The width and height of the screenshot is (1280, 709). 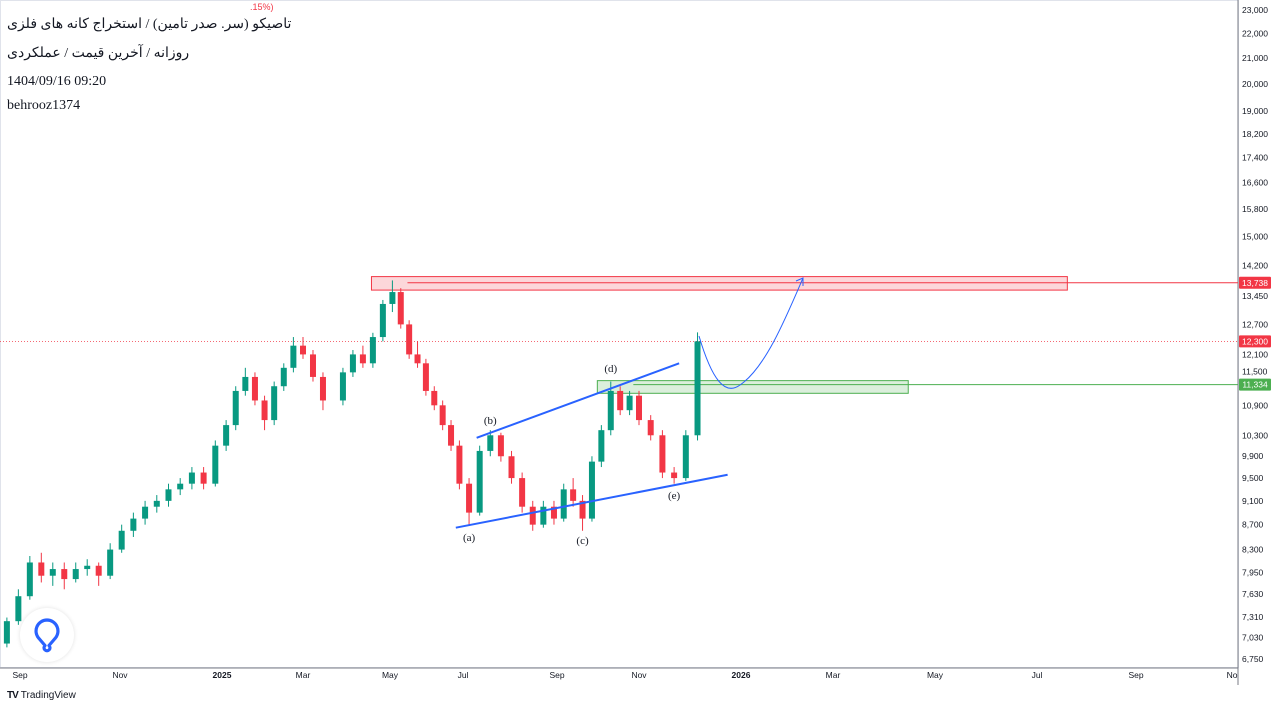 What do you see at coordinates (48, 695) in the screenshot?
I see `brand-name: TradingView` at bounding box center [48, 695].